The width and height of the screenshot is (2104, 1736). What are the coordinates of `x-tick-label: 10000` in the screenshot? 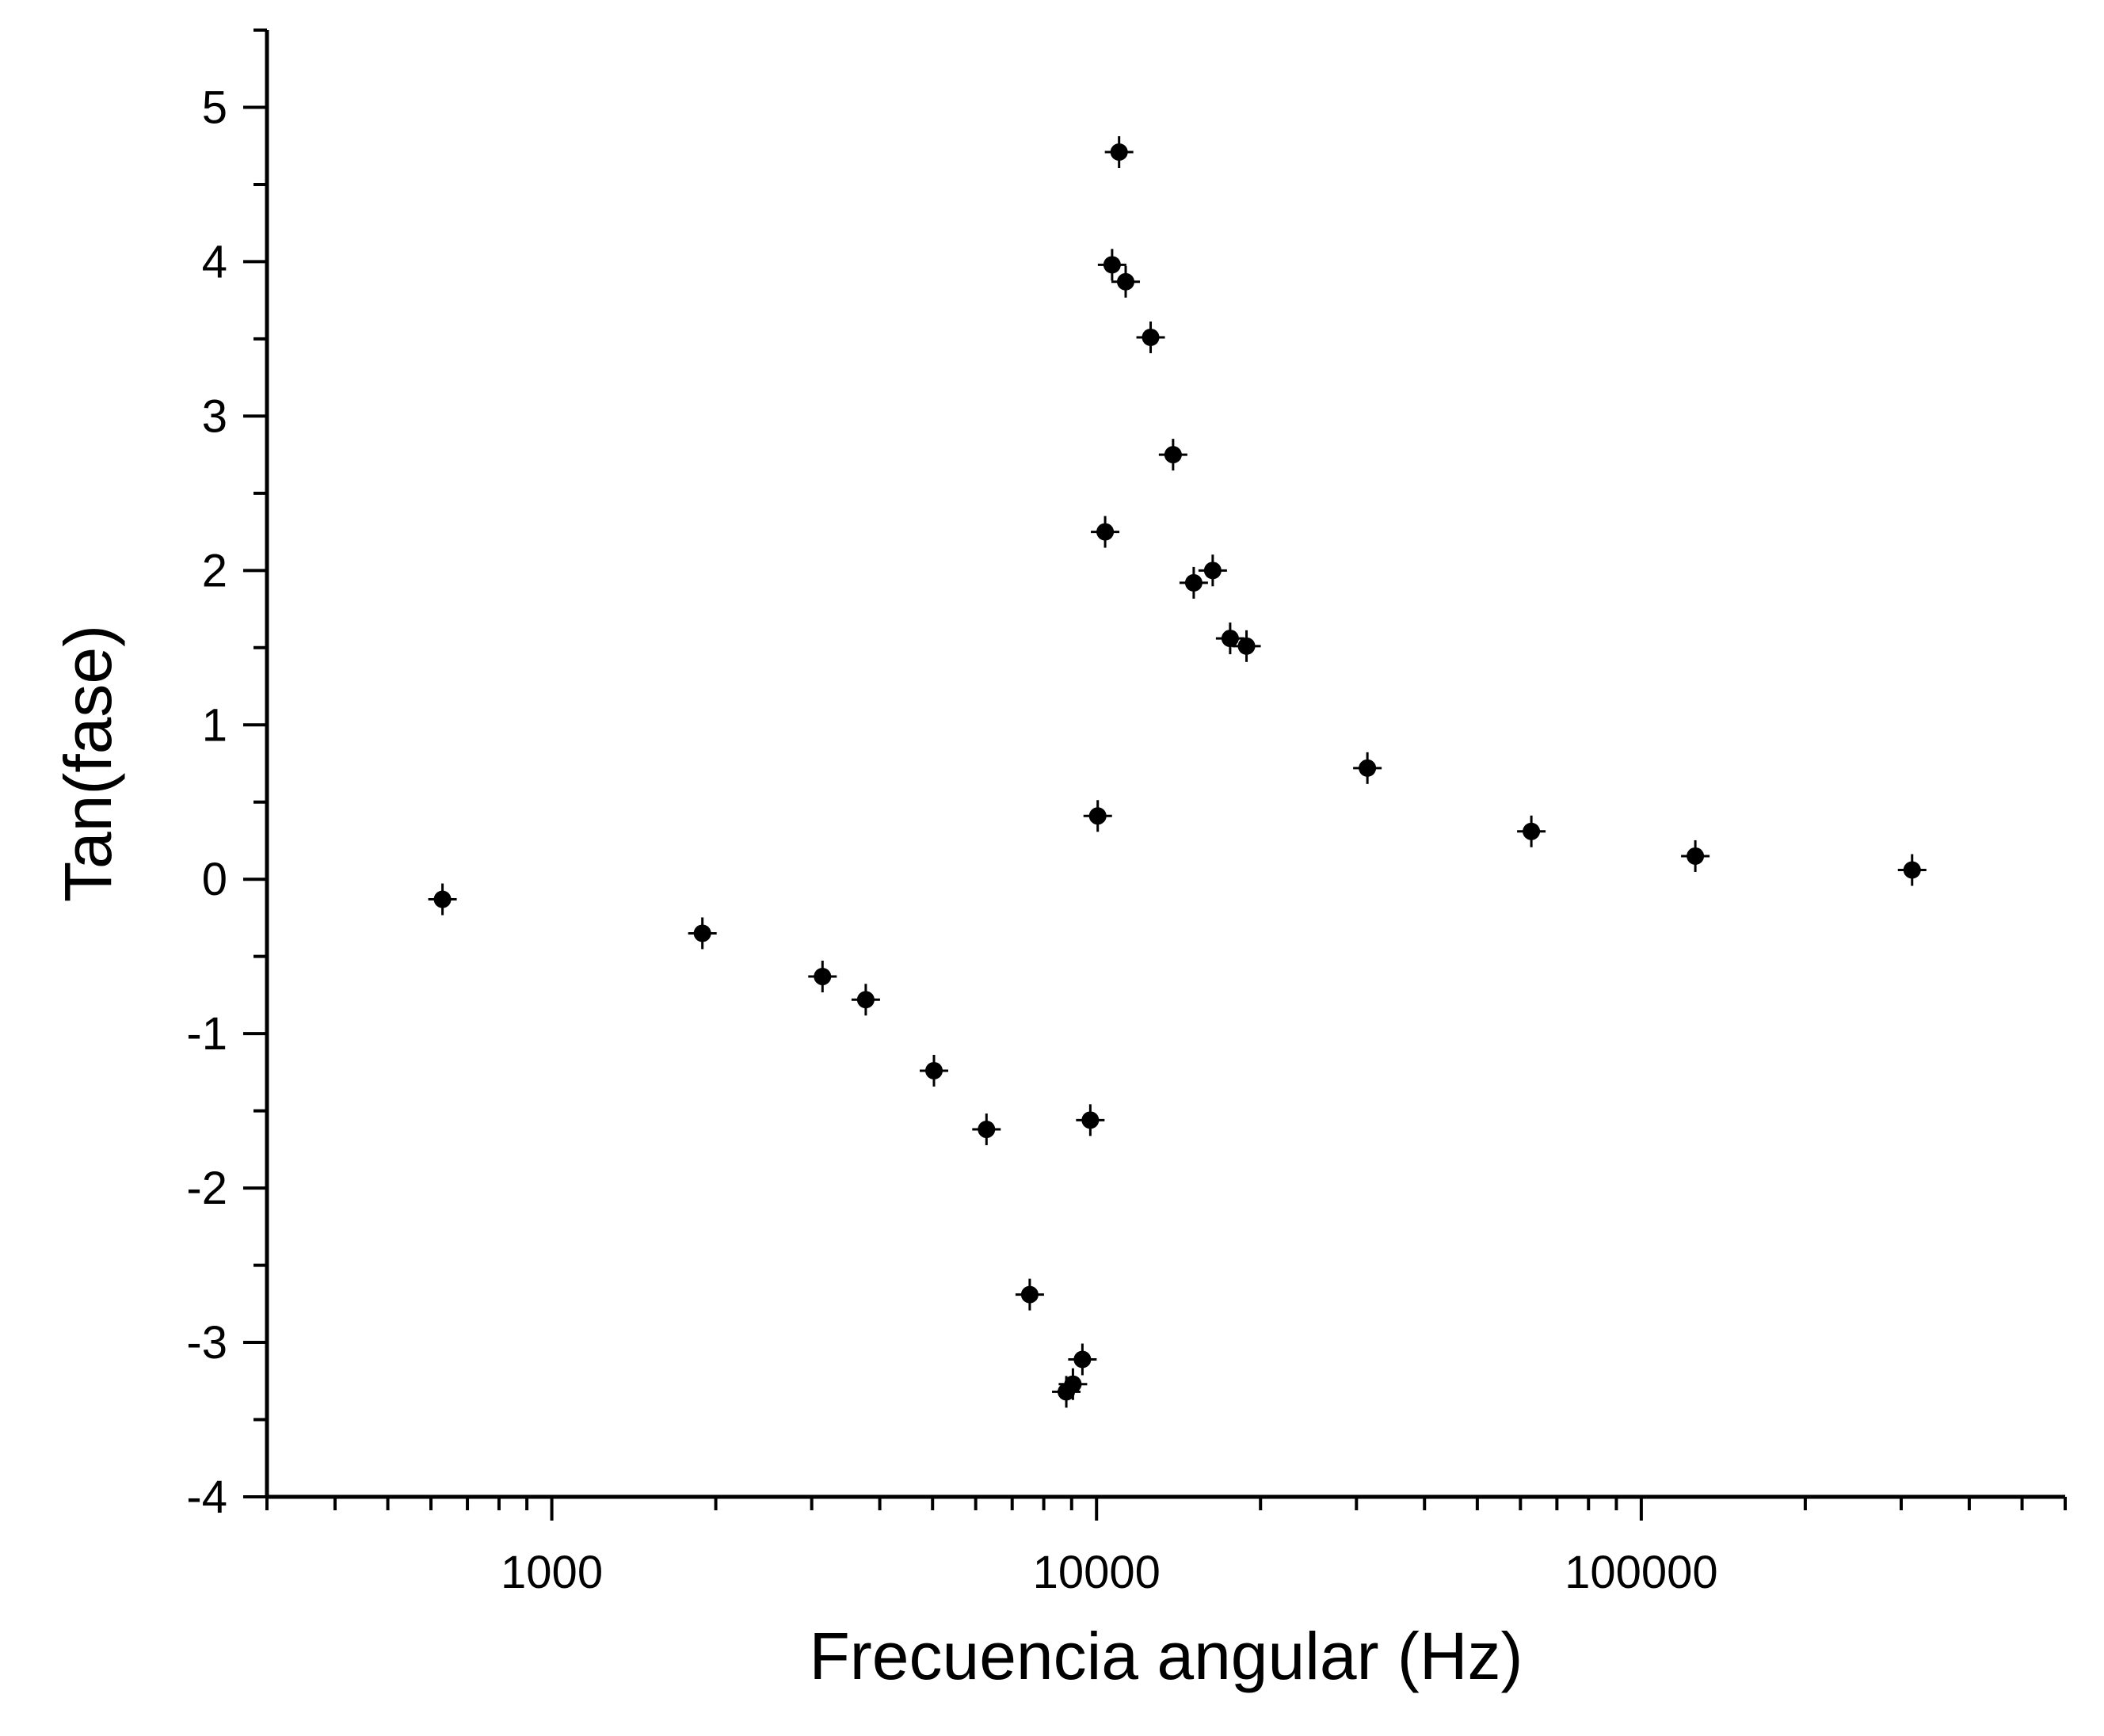 It's located at (1097, 1573).